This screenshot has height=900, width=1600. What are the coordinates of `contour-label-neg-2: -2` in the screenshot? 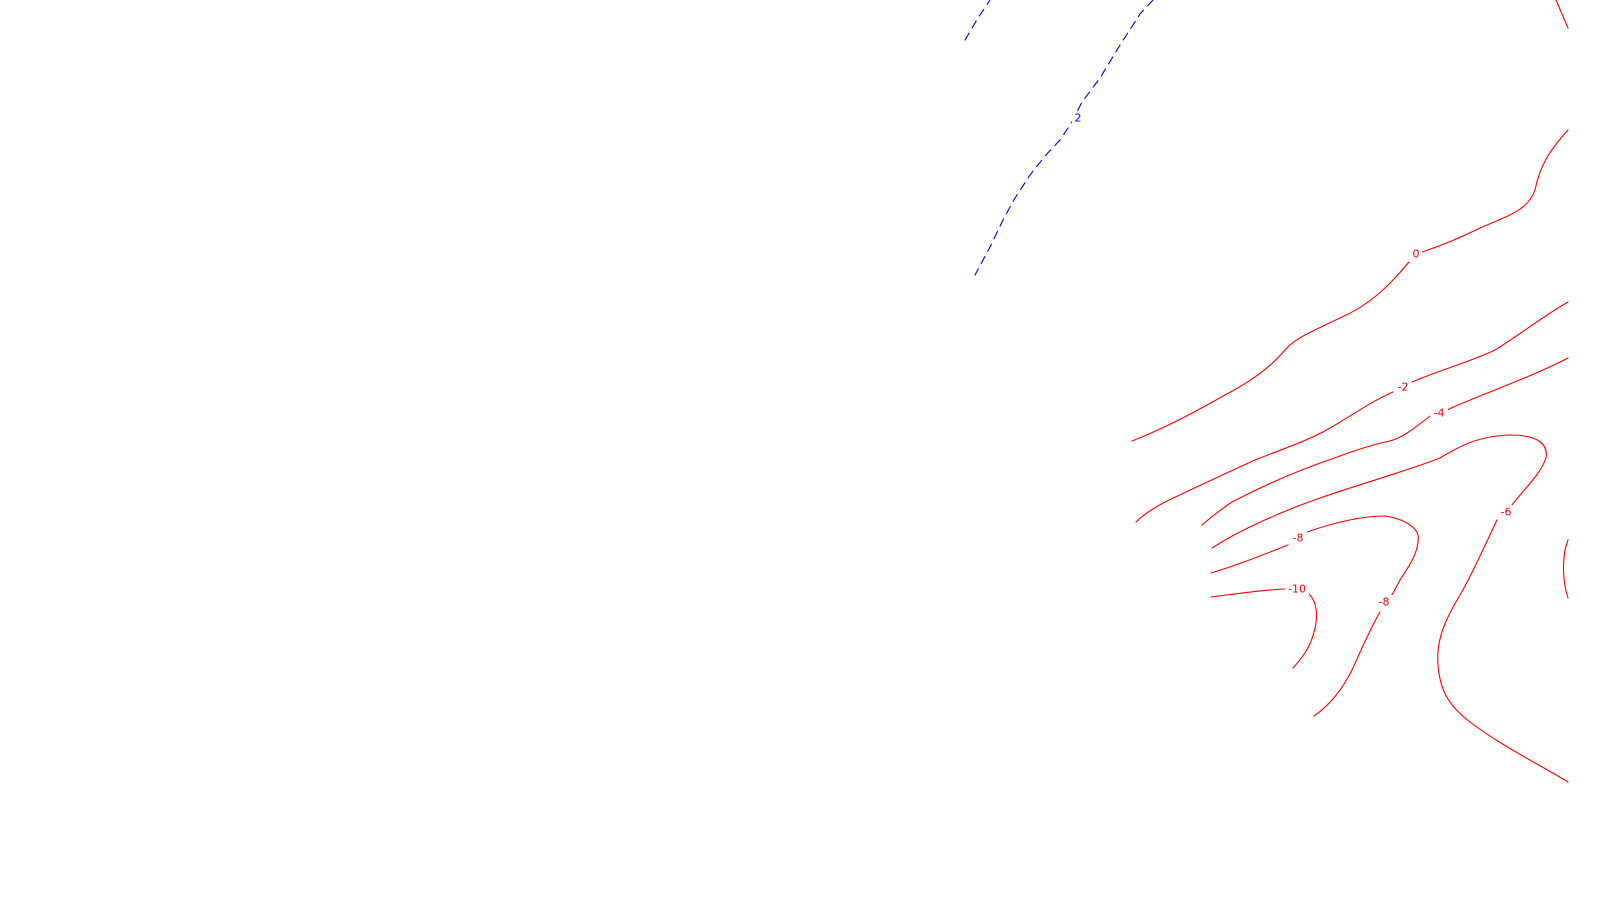 It's located at (1403, 387).